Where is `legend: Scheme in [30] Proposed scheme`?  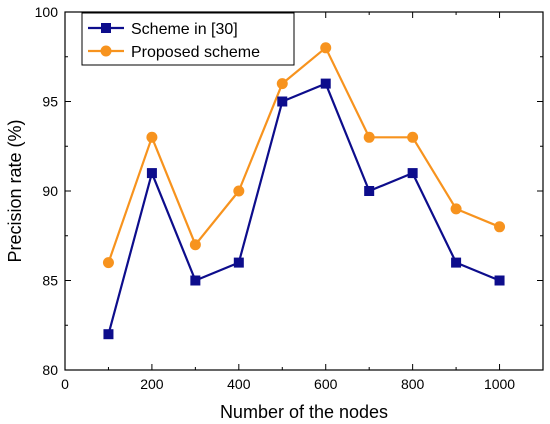 legend: Scheme in [30] Proposed scheme is located at coordinates (188, 39).